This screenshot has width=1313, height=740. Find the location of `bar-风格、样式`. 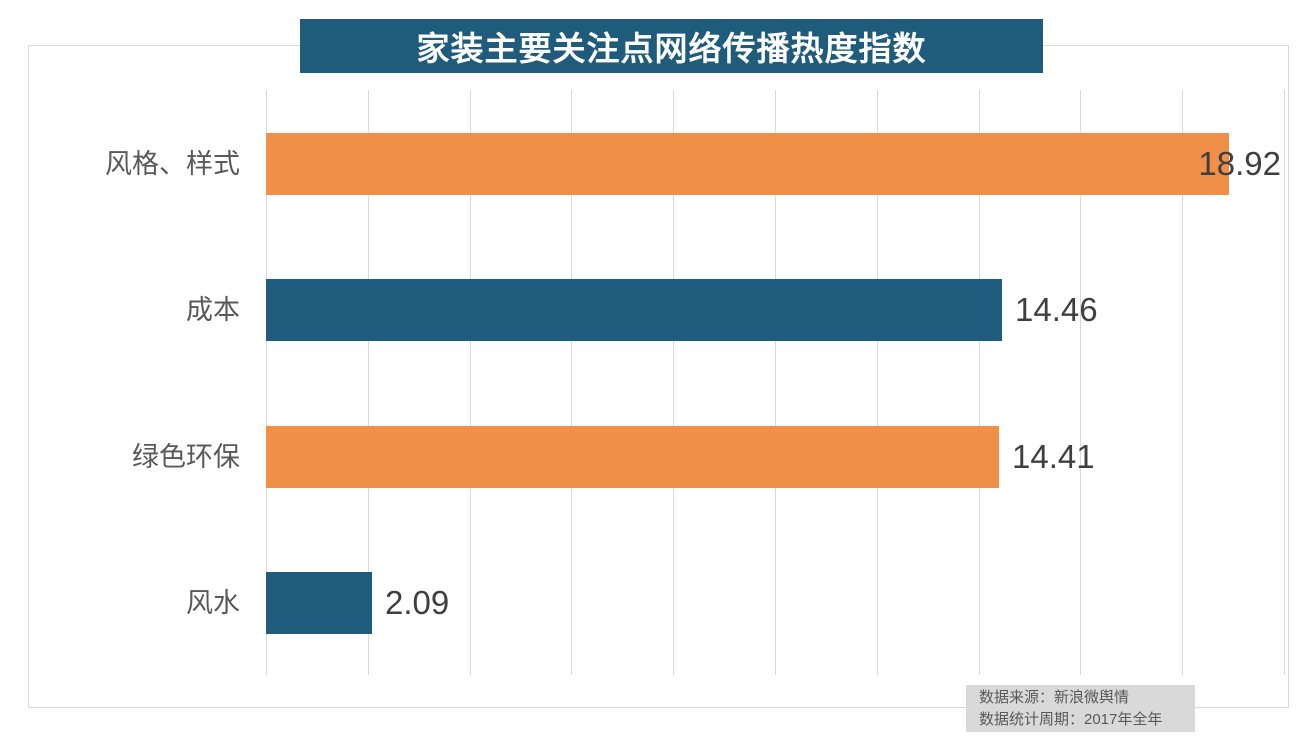

bar-风格、样式 is located at coordinates (747, 164).